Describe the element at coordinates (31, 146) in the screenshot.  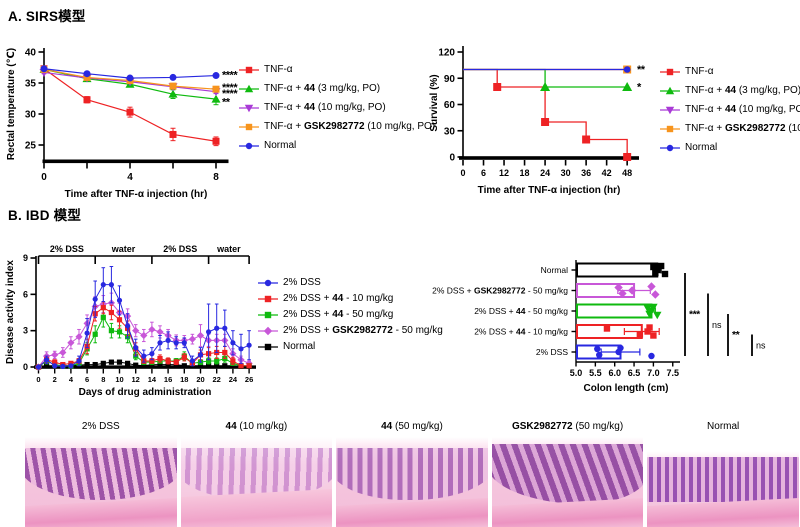
I see `y-tick-label: 25` at that location.